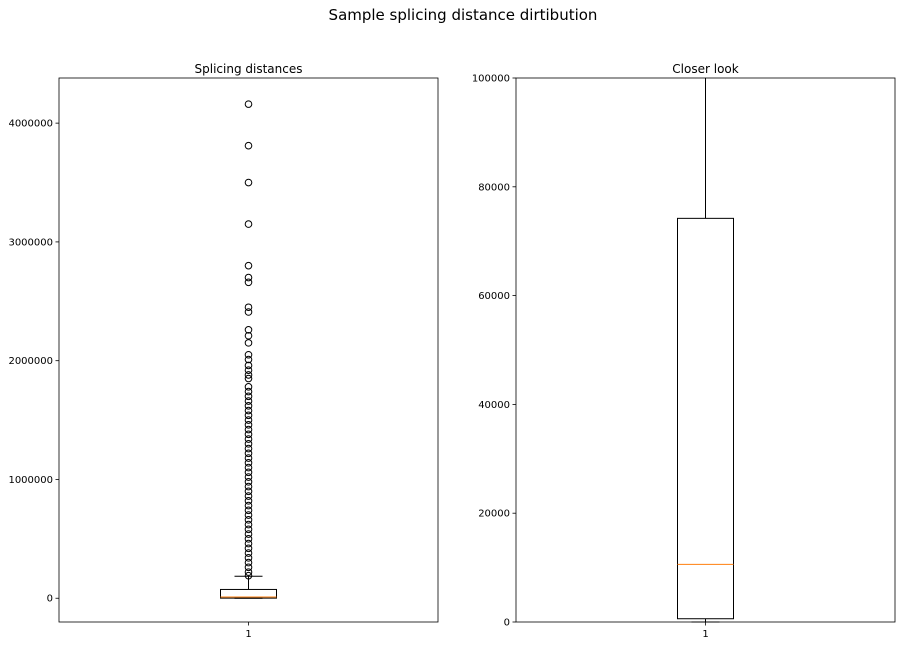  What do you see at coordinates (705, 634) in the screenshot?
I see `x-tick-label-right: 1` at bounding box center [705, 634].